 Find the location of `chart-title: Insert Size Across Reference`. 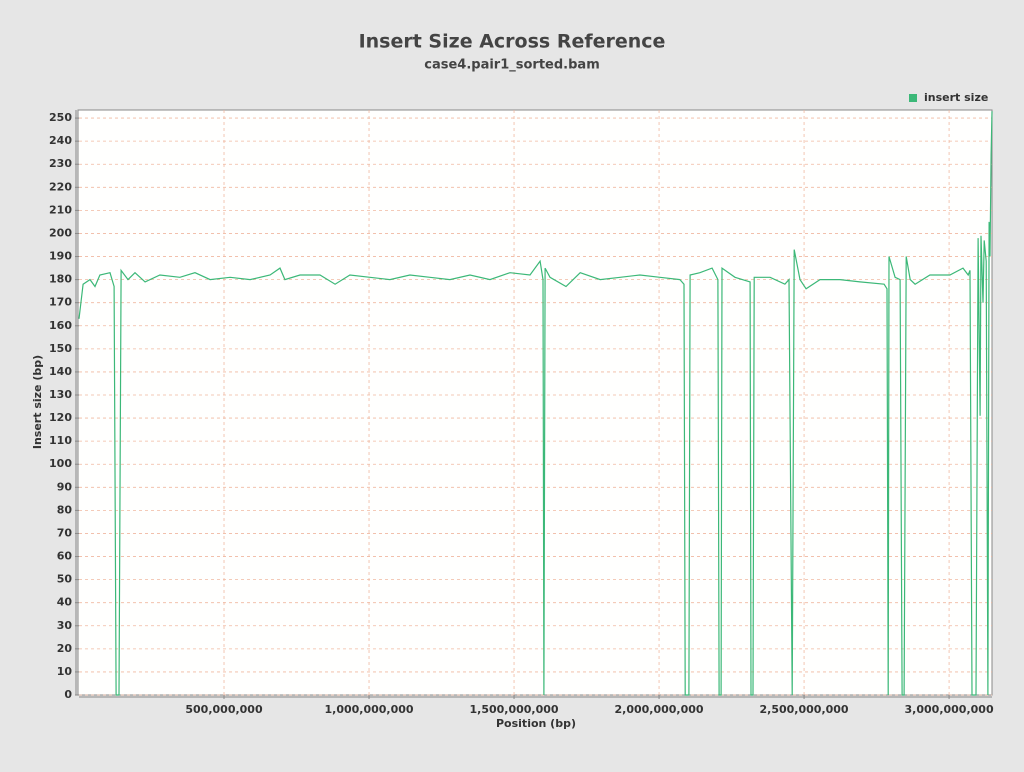

chart-title: Insert Size Across Reference is located at coordinates (512, 42).